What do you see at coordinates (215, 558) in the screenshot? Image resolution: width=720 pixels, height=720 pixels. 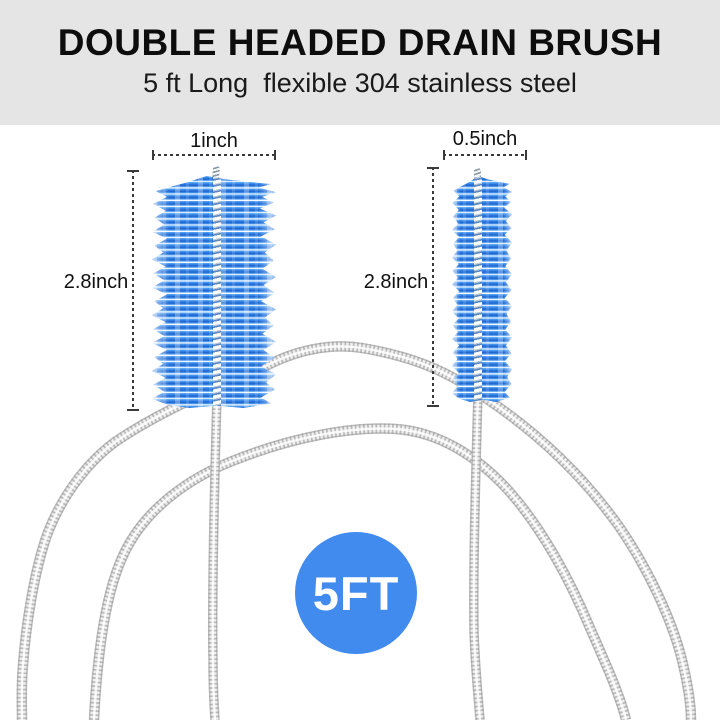 I see `cable-left-brush-stem` at bounding box center [215, 558].